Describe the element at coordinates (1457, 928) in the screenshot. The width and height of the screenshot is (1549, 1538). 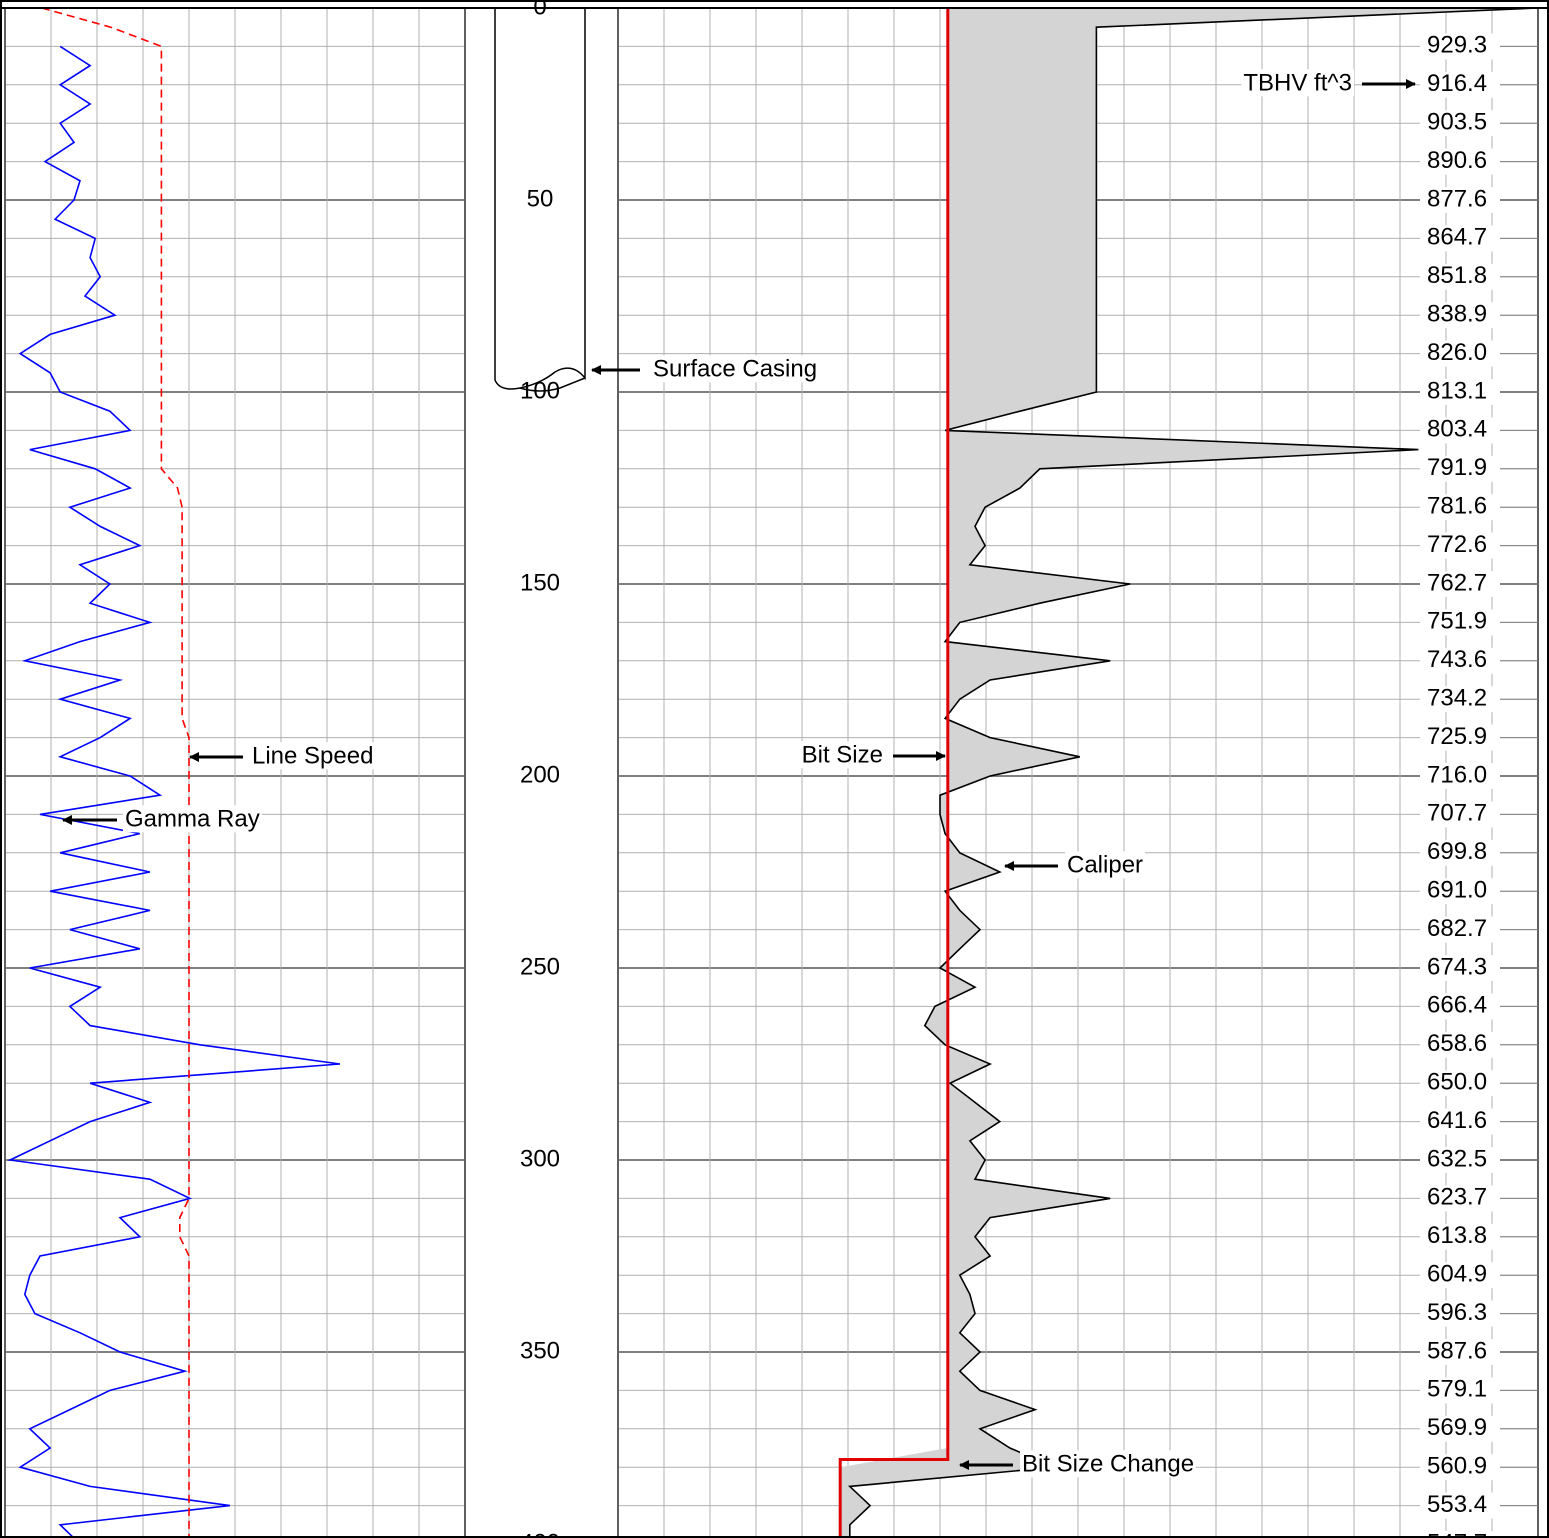
I see `tbhv-label: 682.7` at that location.